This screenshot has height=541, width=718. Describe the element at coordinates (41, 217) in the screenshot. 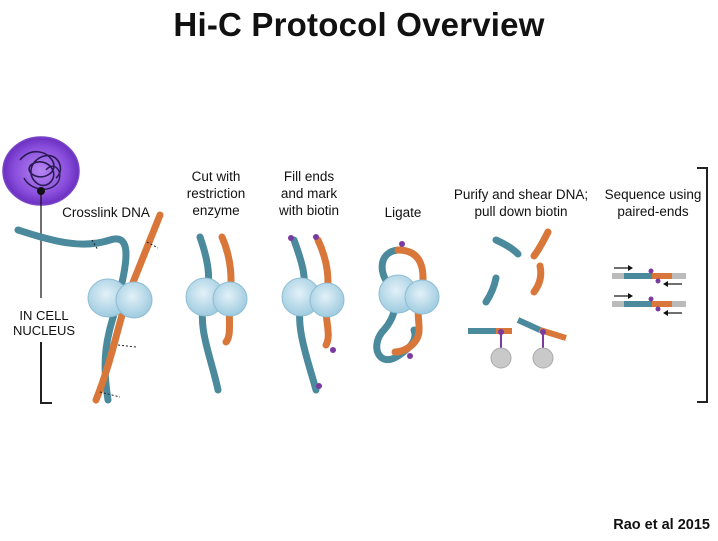

I see `cell-nucleus-icon` at that location.